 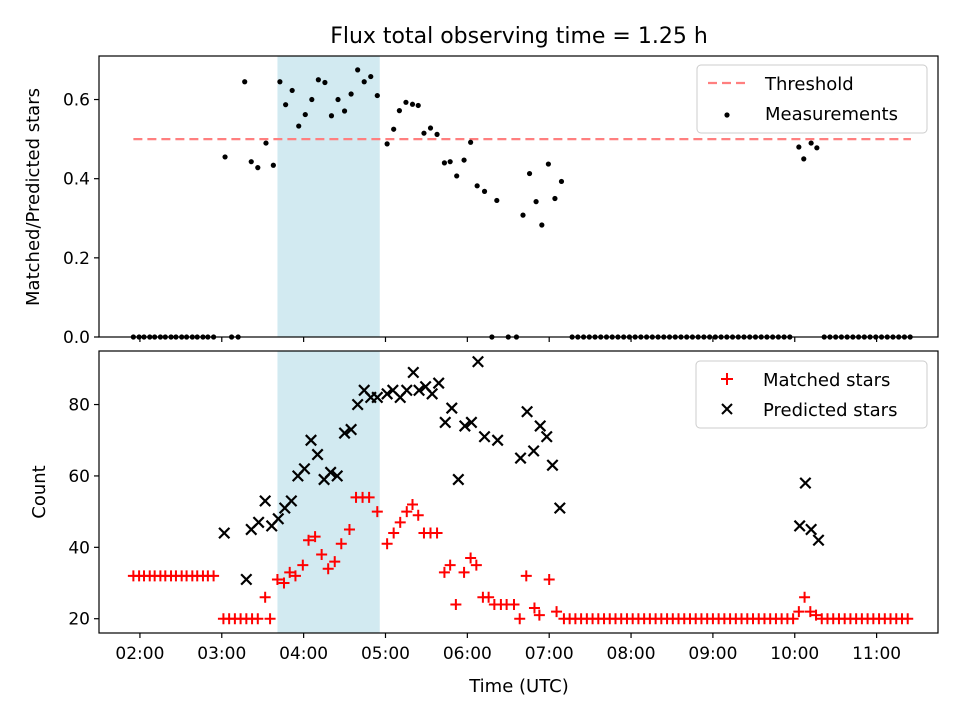 What do you see at coordinates (811, 394) in the screenshot?
I see `bottom-legend: Matched stars Predicted stars` at bounding box center [811, 394].